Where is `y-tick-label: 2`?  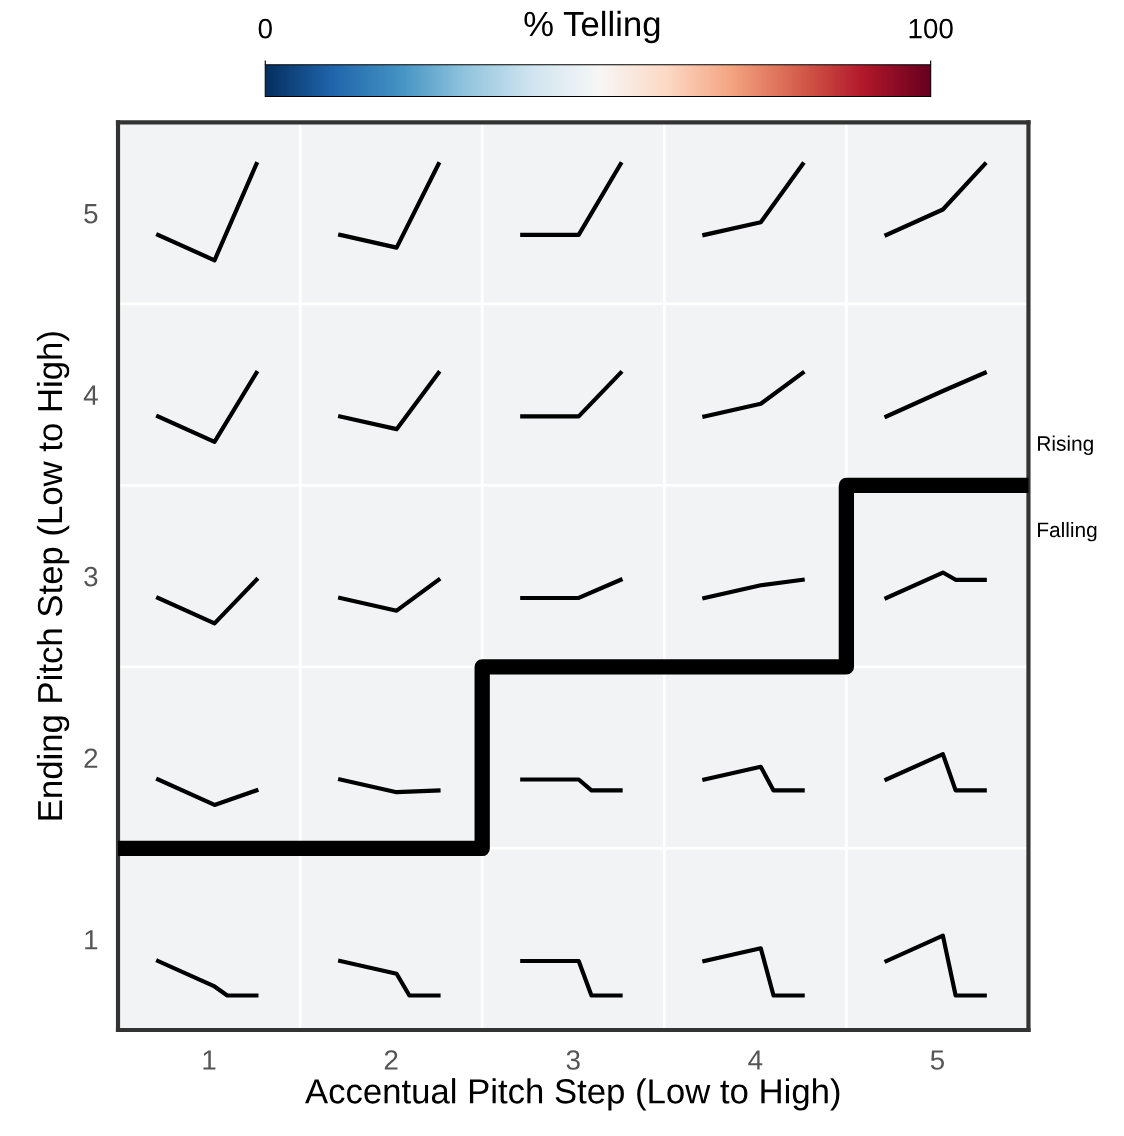
y-tick-label: 2 is located at coordinates (91, 758).